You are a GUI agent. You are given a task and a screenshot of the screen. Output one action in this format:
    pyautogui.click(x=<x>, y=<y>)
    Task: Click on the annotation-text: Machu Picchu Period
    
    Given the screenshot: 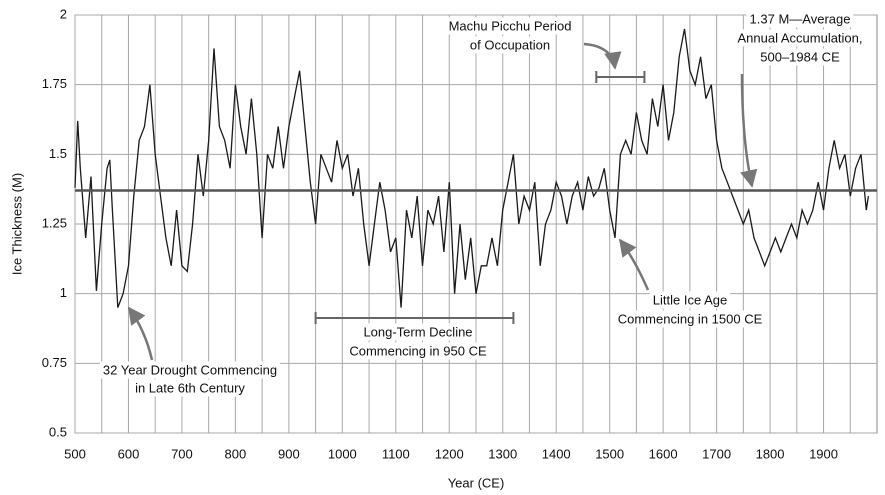 What is the action you would take?
    pyautogui.click(x=510, y=25)
    